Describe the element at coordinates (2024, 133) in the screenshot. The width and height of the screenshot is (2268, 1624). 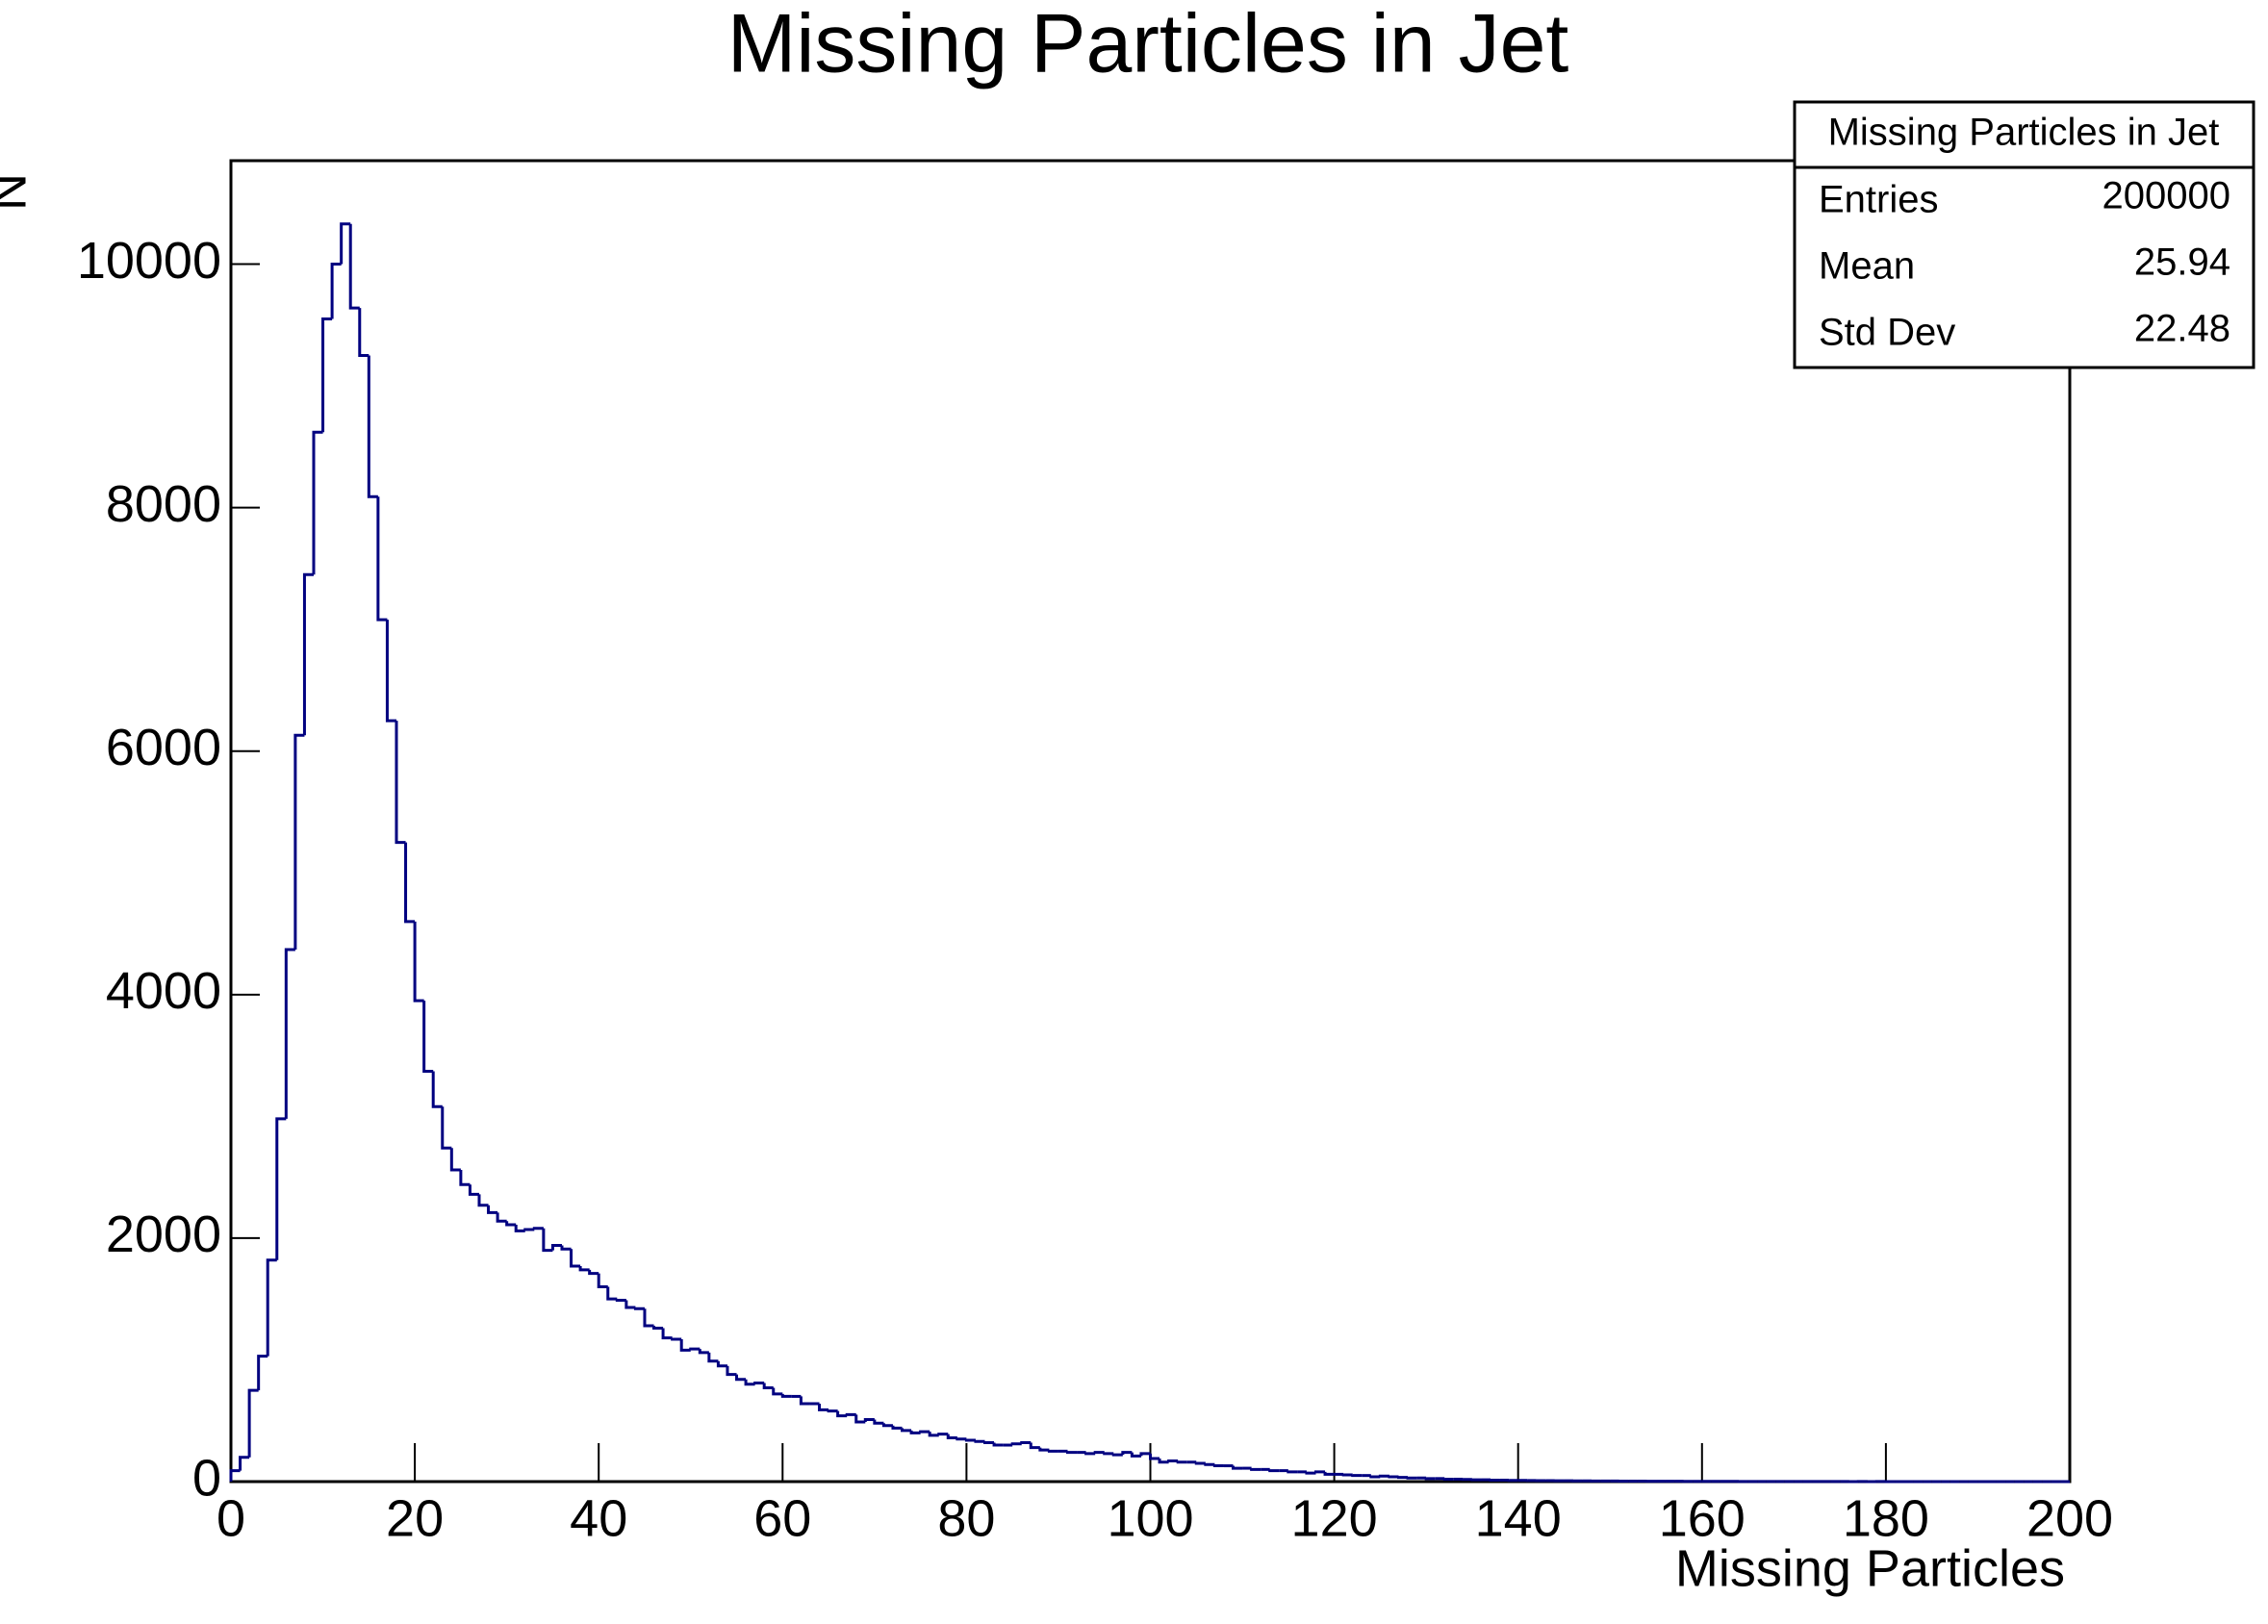
I see `stats-title: Missing Particles in Jet` at that location.